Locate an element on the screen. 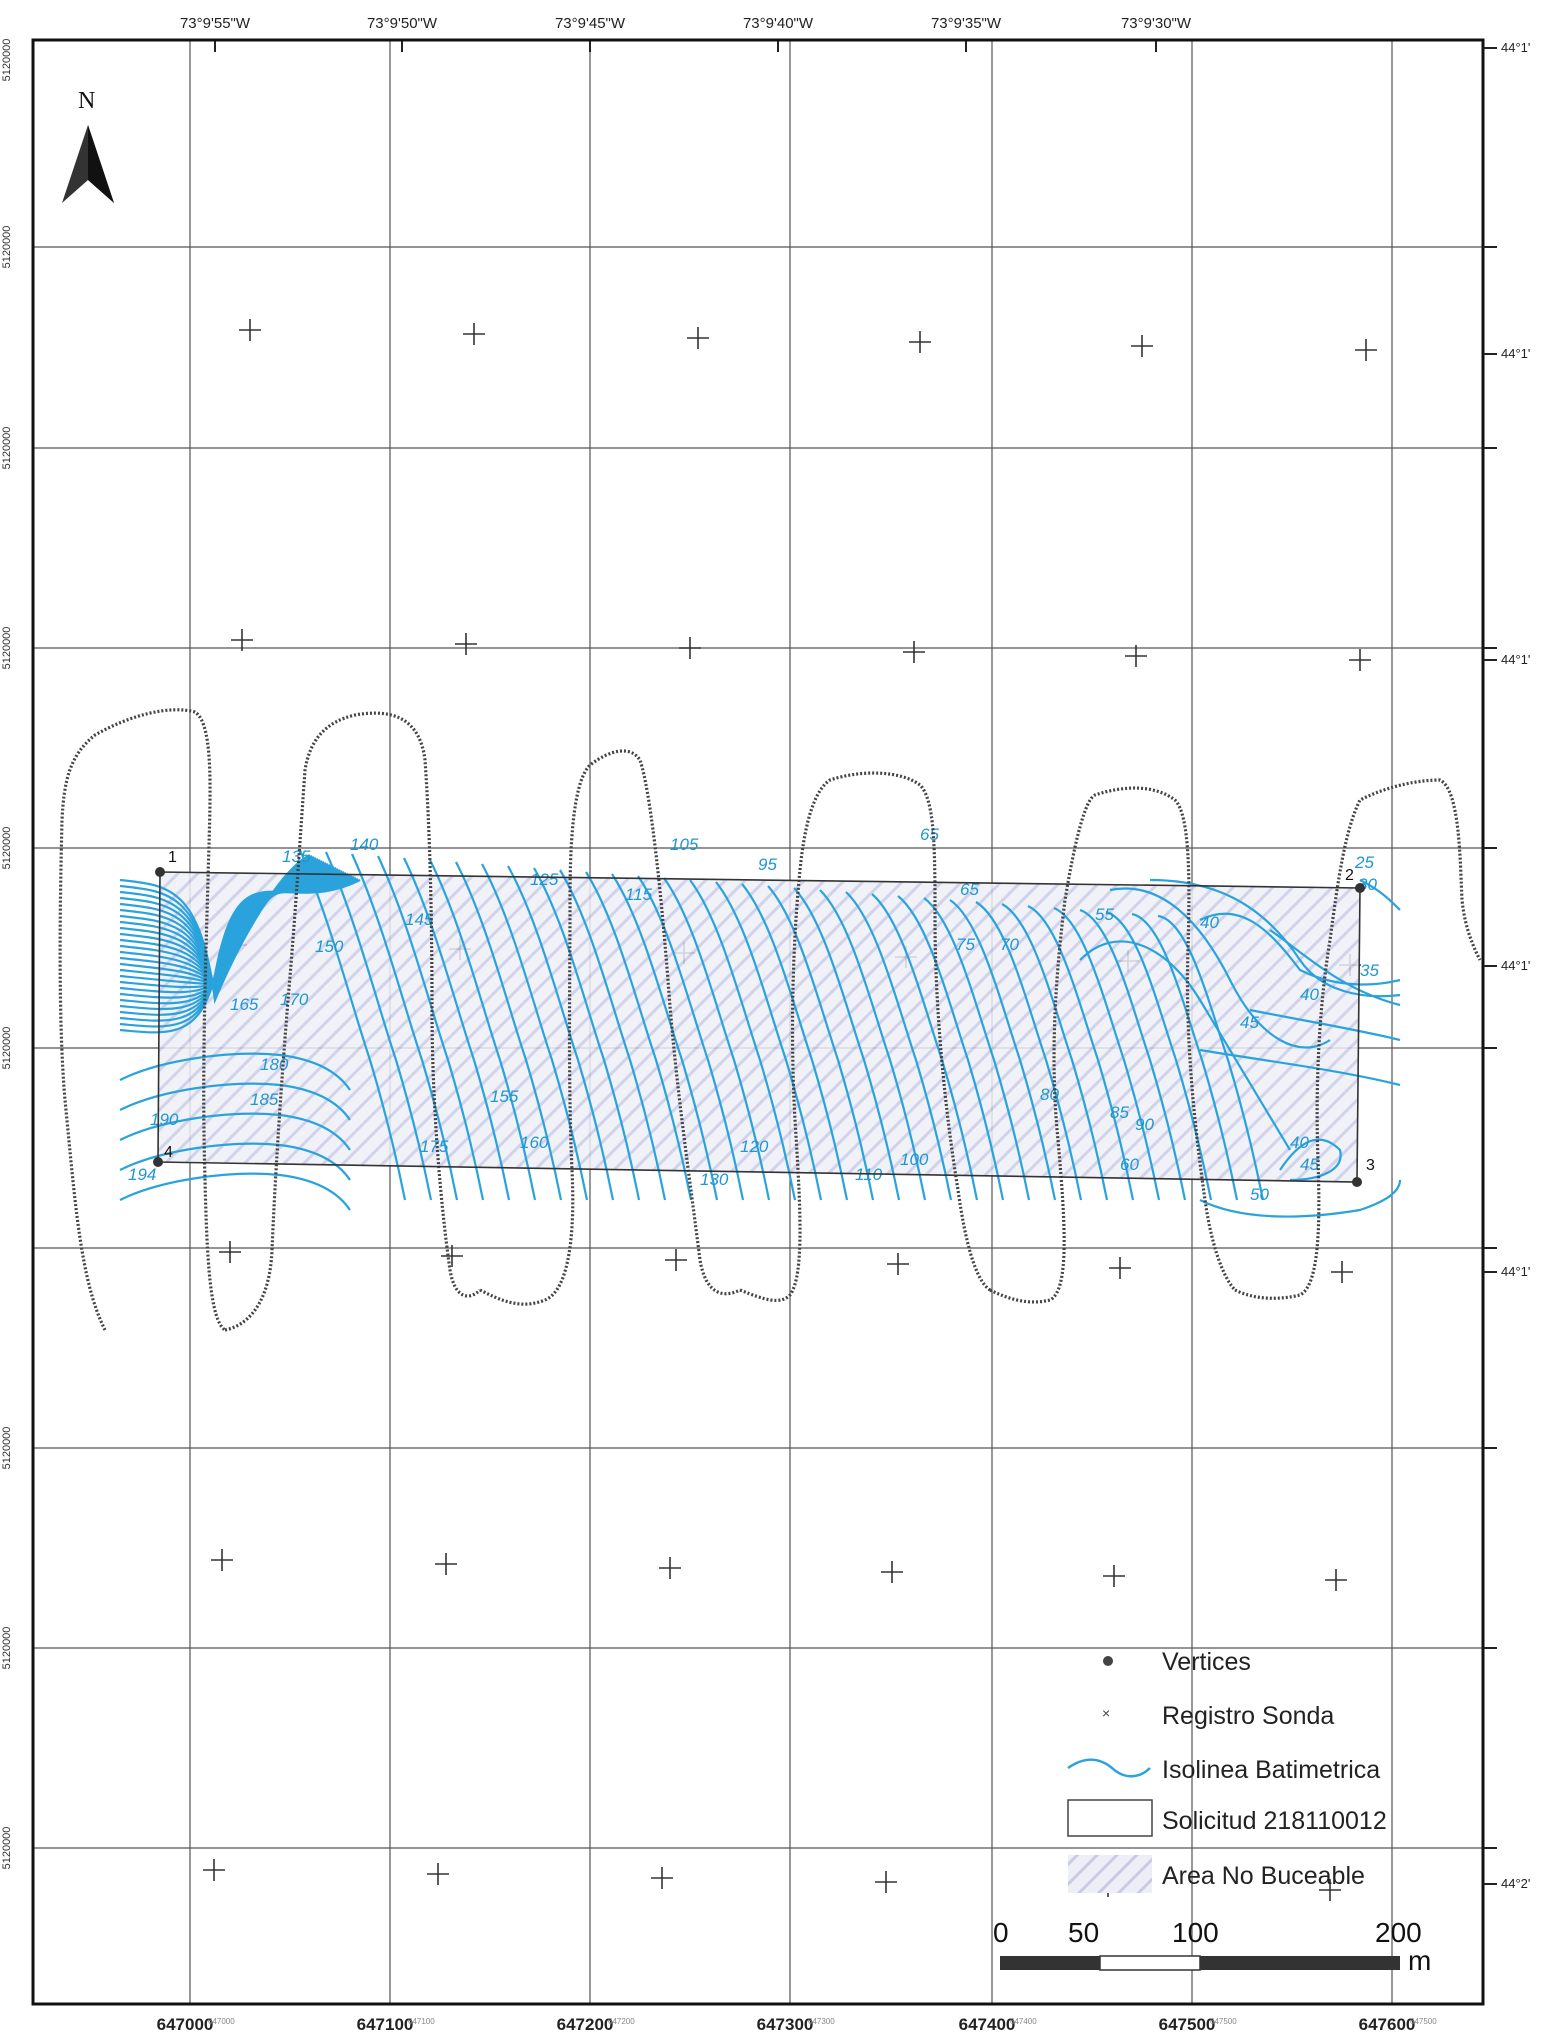  contour-label: 155 is located at coordinates (504, 1096).